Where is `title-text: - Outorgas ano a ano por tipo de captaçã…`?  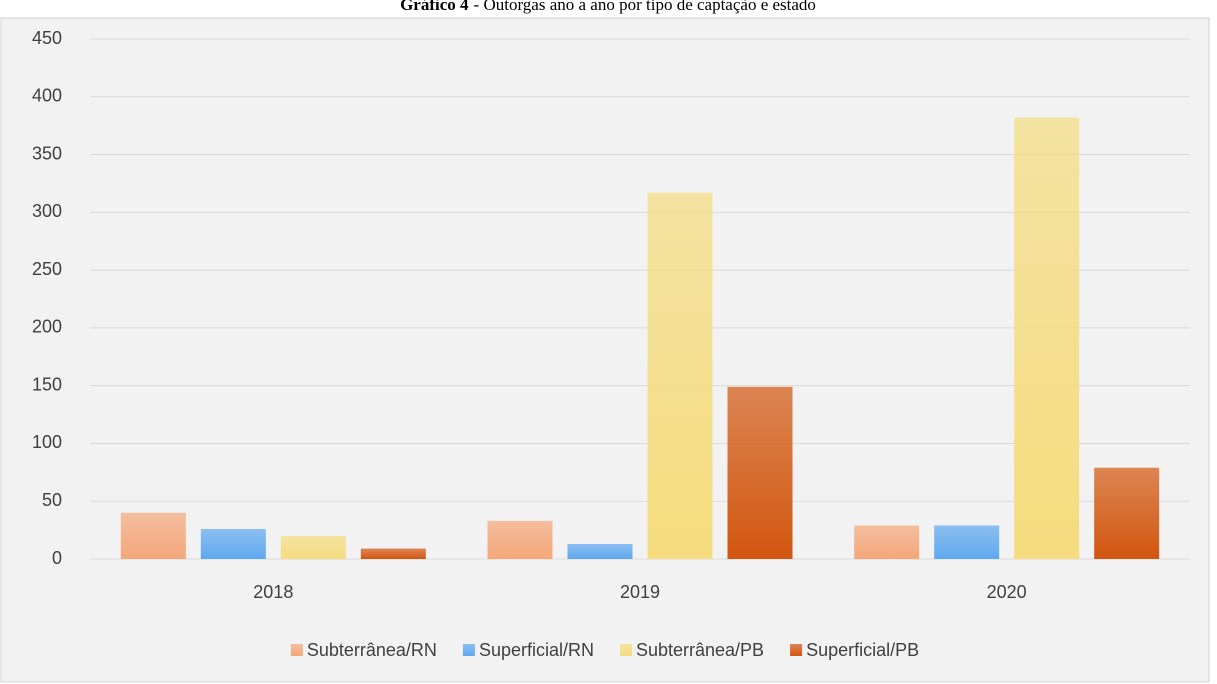
title-text: - Outorgas ano a ano por tipo de captaçã… is located at coordinates (645, 7).